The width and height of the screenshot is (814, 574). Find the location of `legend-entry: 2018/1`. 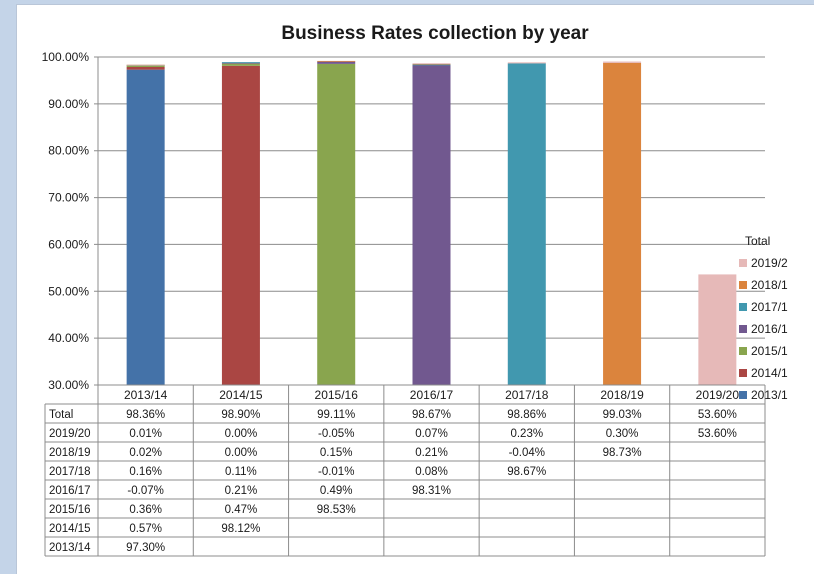

legend-entry: 2018/1 is located at coordinates (769, 285).